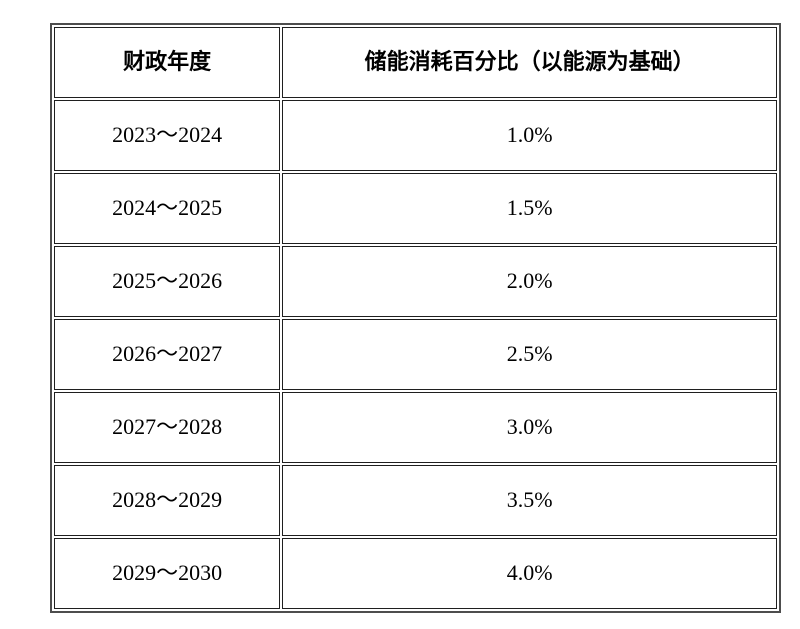 Image resolution: width=800 pixels, height=629 pixels. I want to click on header-cell-storage-percentage: 储能消耗百分比（以能源为基础）, so click(529, 62).